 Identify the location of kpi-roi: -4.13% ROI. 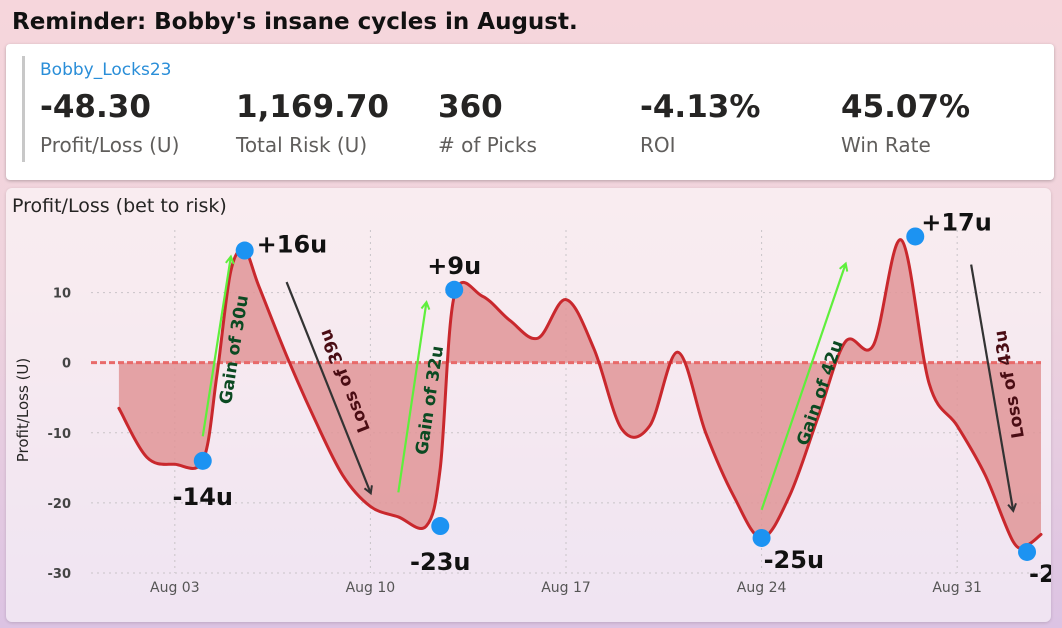
(700, 123).